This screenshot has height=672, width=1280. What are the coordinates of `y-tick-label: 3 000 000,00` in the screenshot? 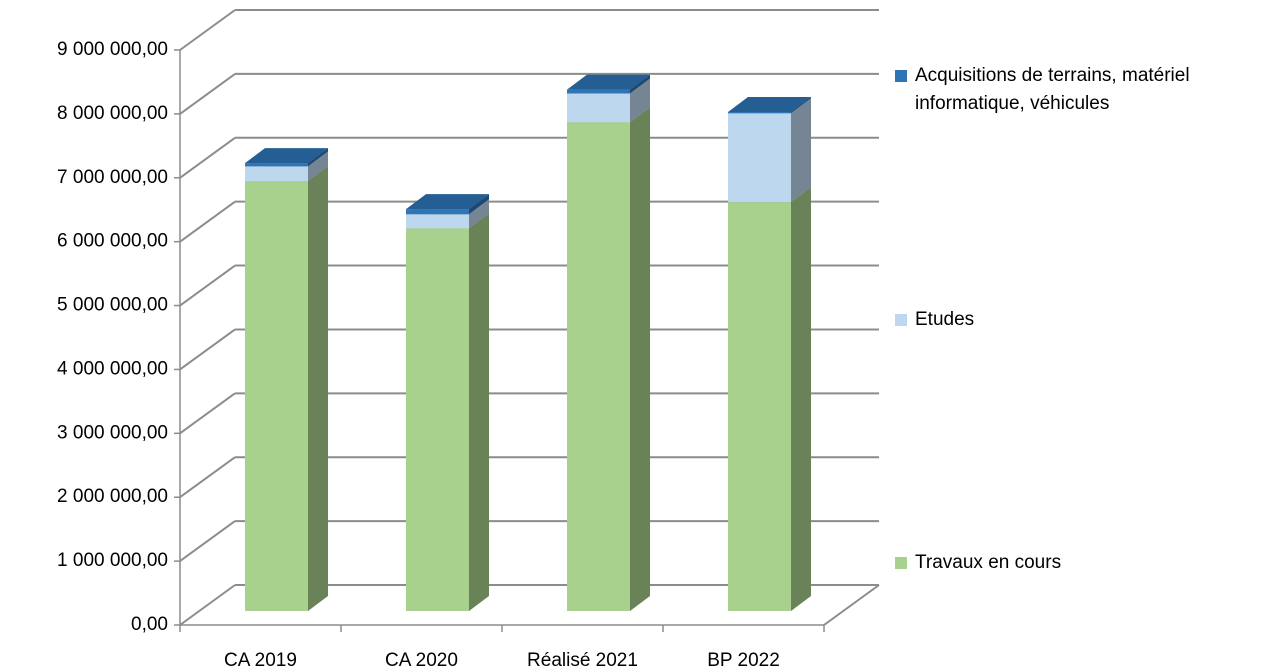 It's located at (112, 432).